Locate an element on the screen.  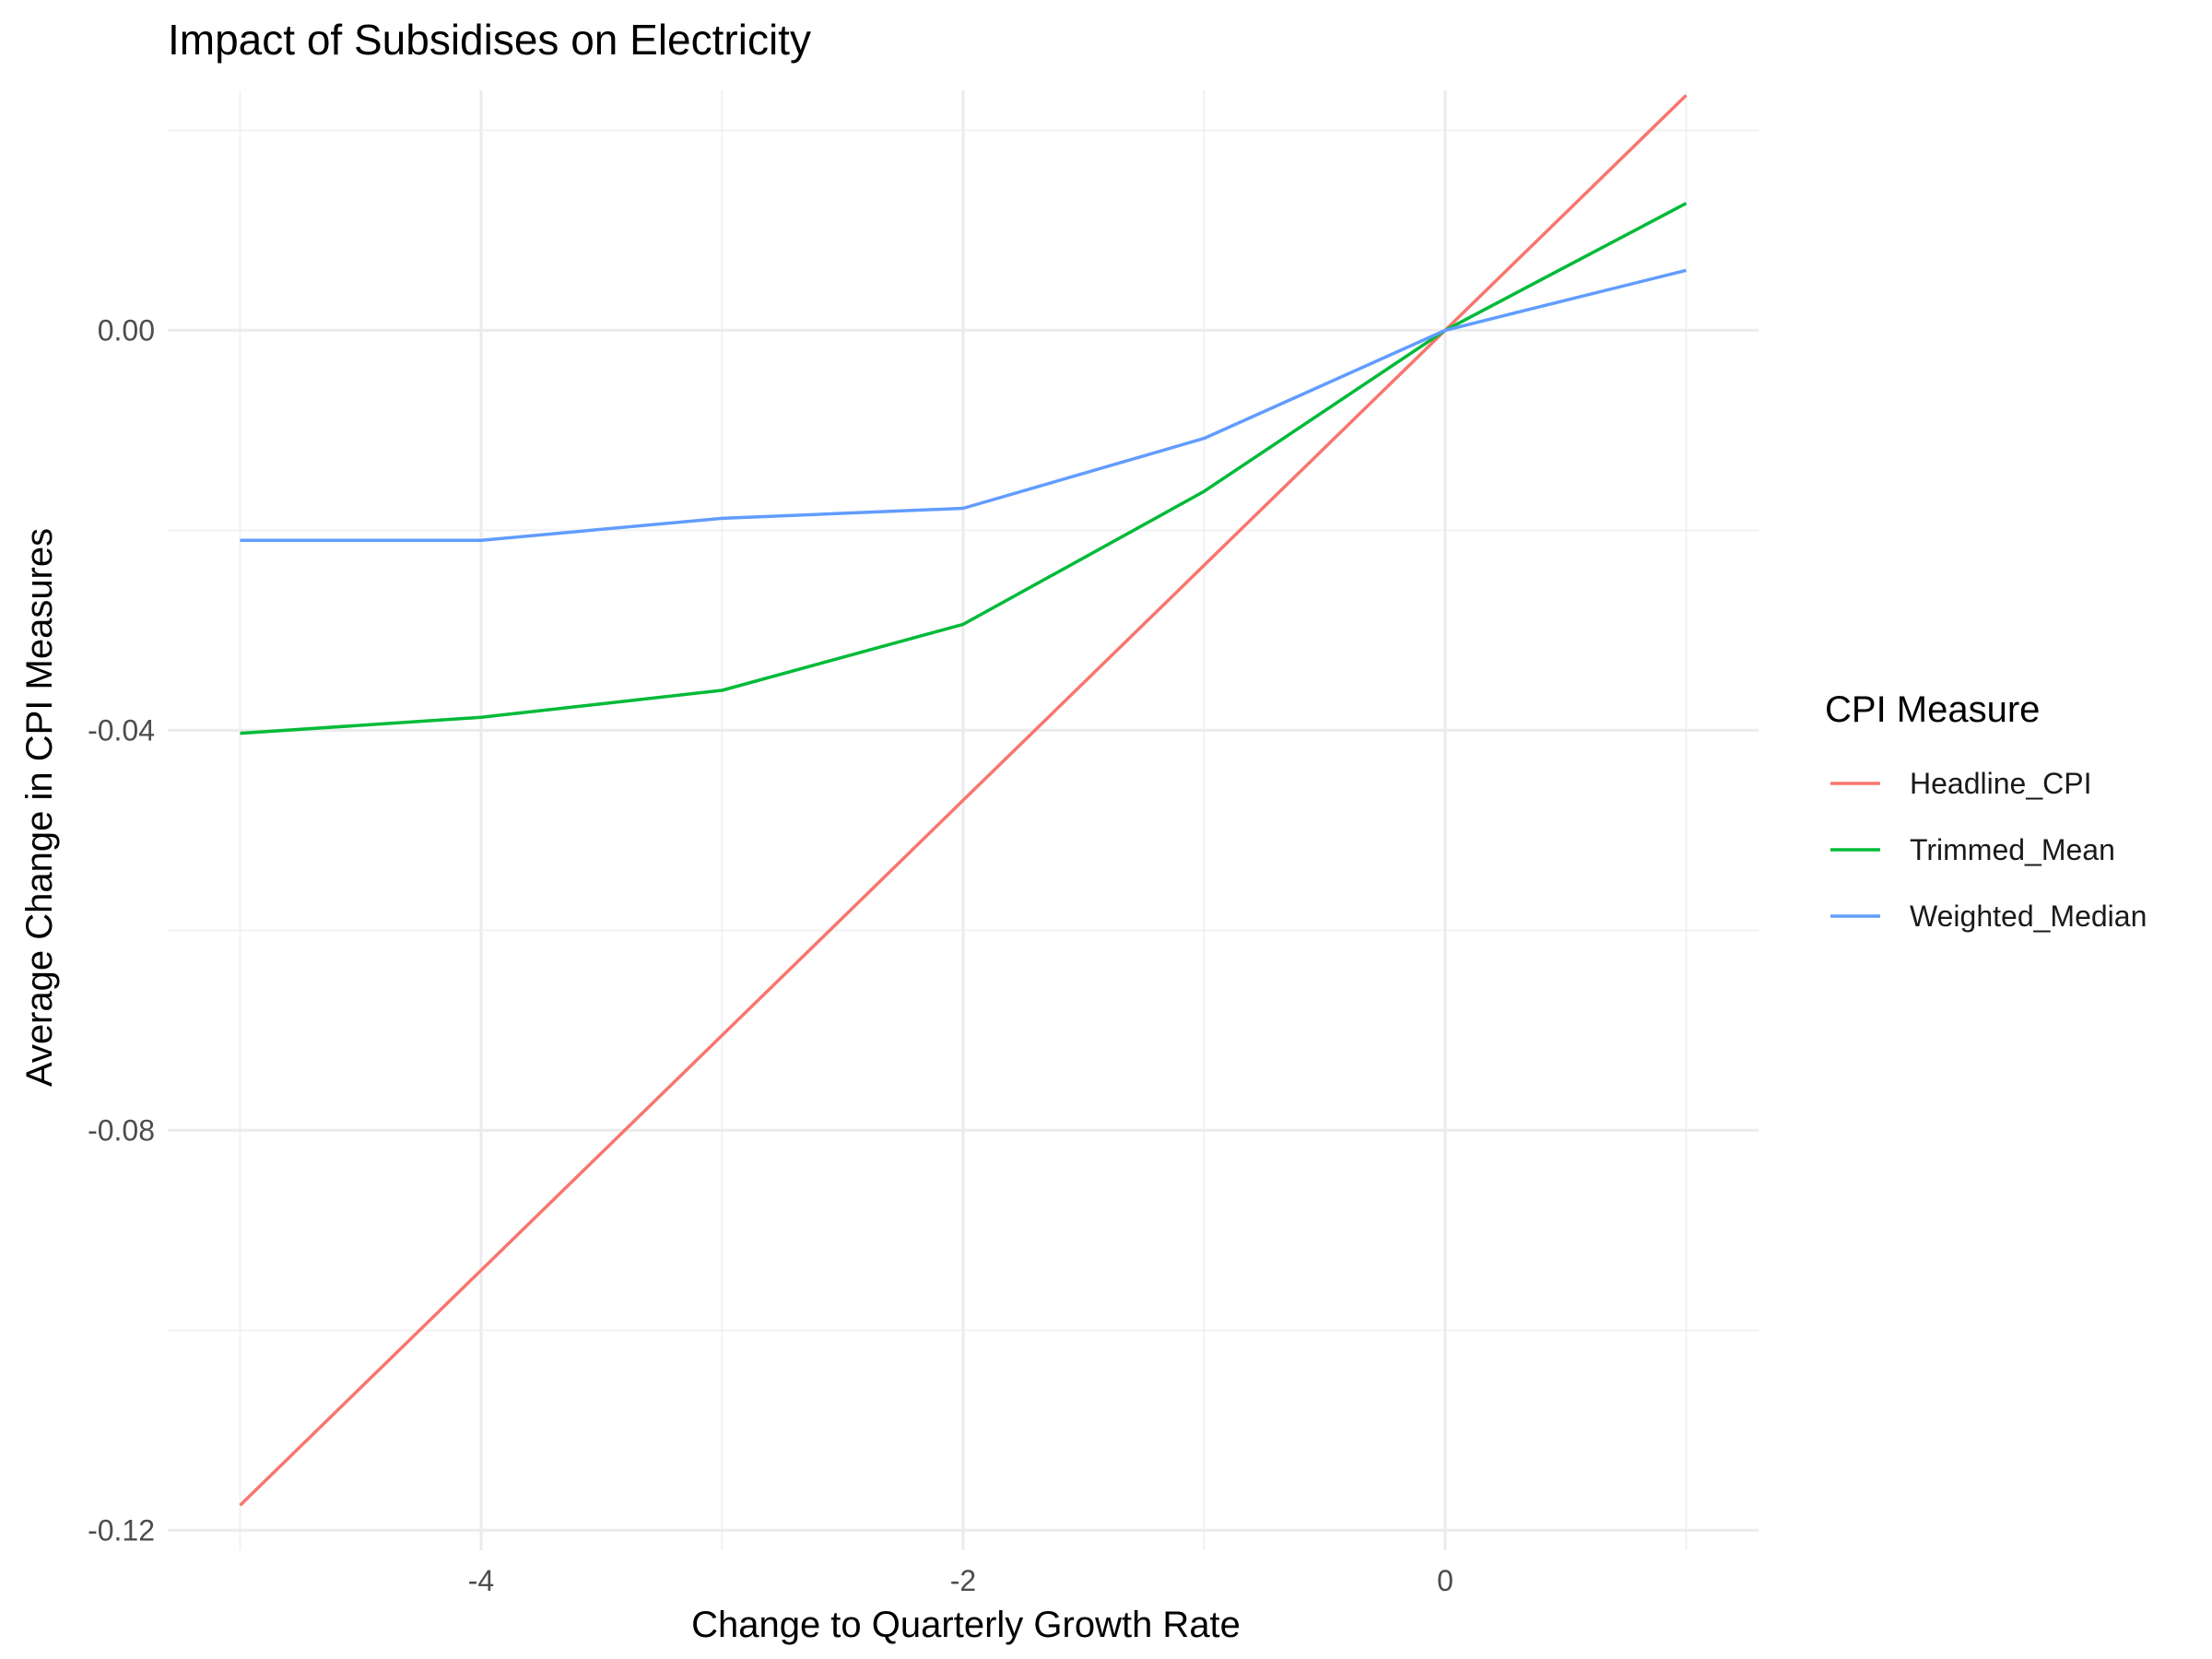
legend-item: Weighted_Median is located at coordinates (1988, 916).